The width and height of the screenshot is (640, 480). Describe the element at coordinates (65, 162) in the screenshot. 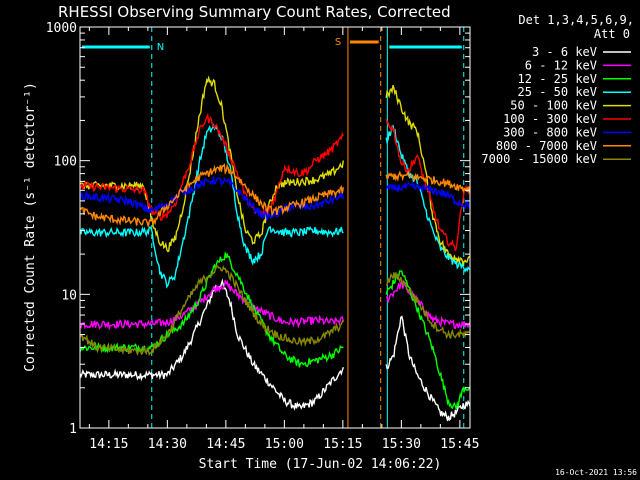

I see `y-tick-label-2: 100` at that location.